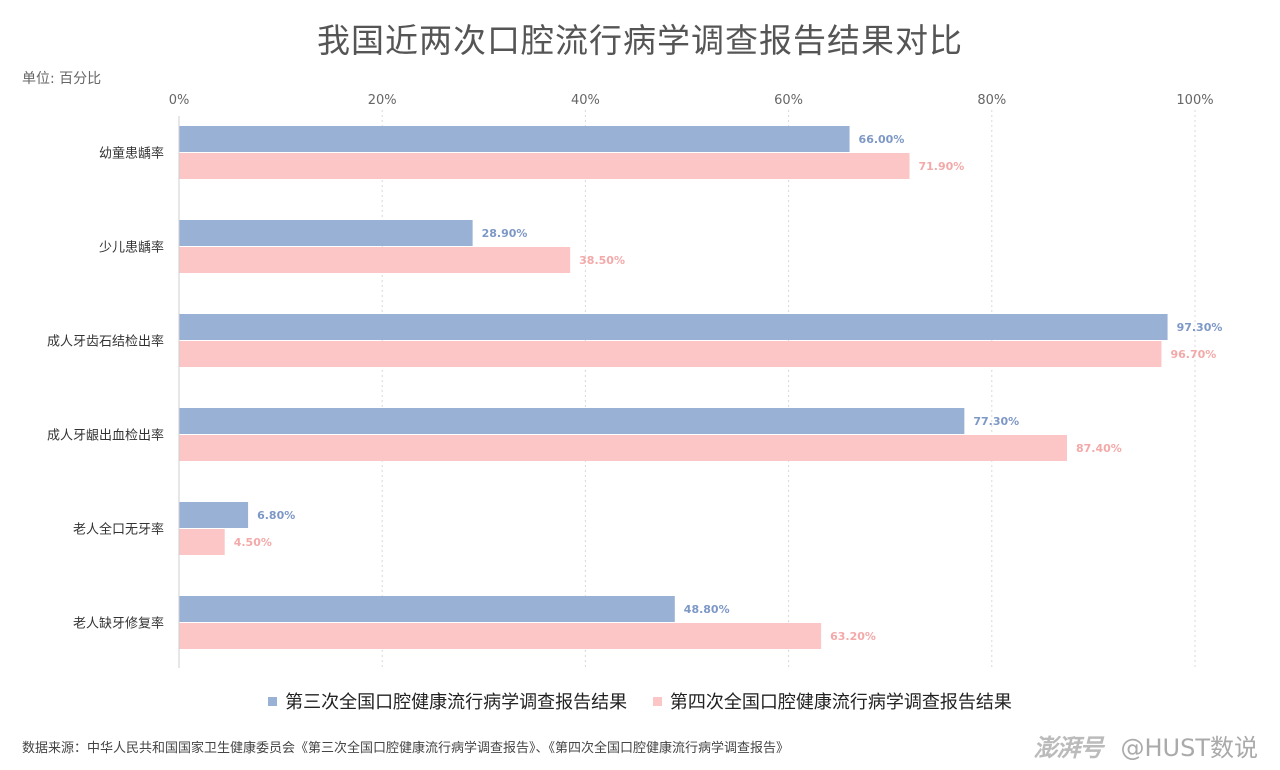 The image size is (1280, 770). Describe the element at coordinates (991, 100) in the screenshot. I see `x-tick-label: 80%` at that location.